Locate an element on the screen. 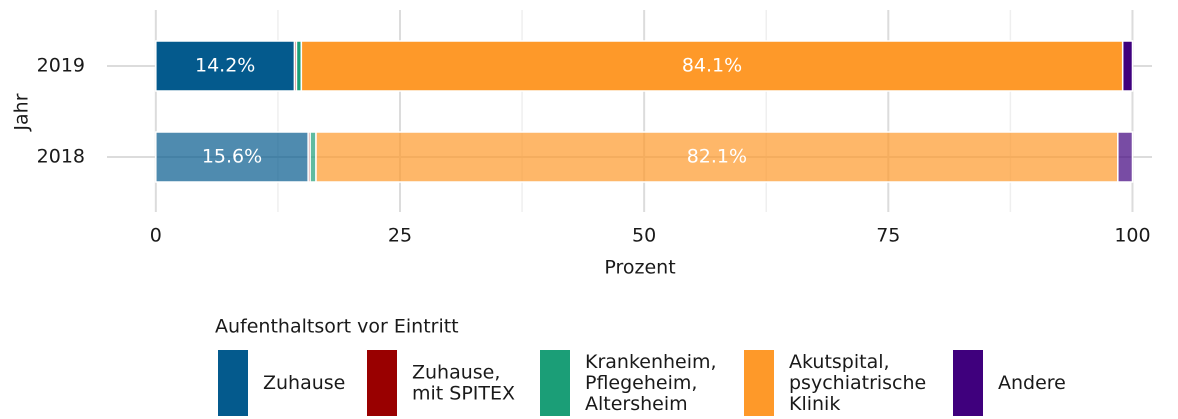  value-label: 82.1% is located at coordinates (717, 157).